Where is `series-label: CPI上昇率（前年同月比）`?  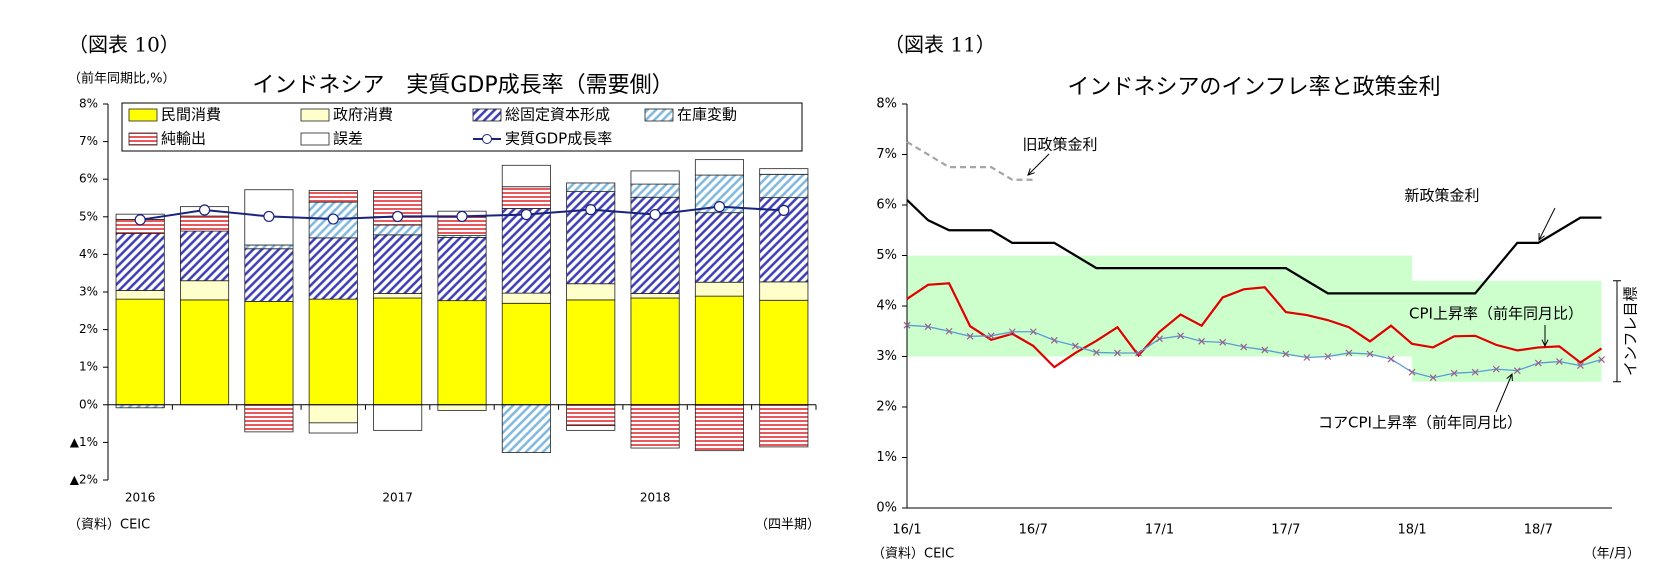 series-label: CPI上昇率（前年同月比） is located at coordinates (1496, 314).